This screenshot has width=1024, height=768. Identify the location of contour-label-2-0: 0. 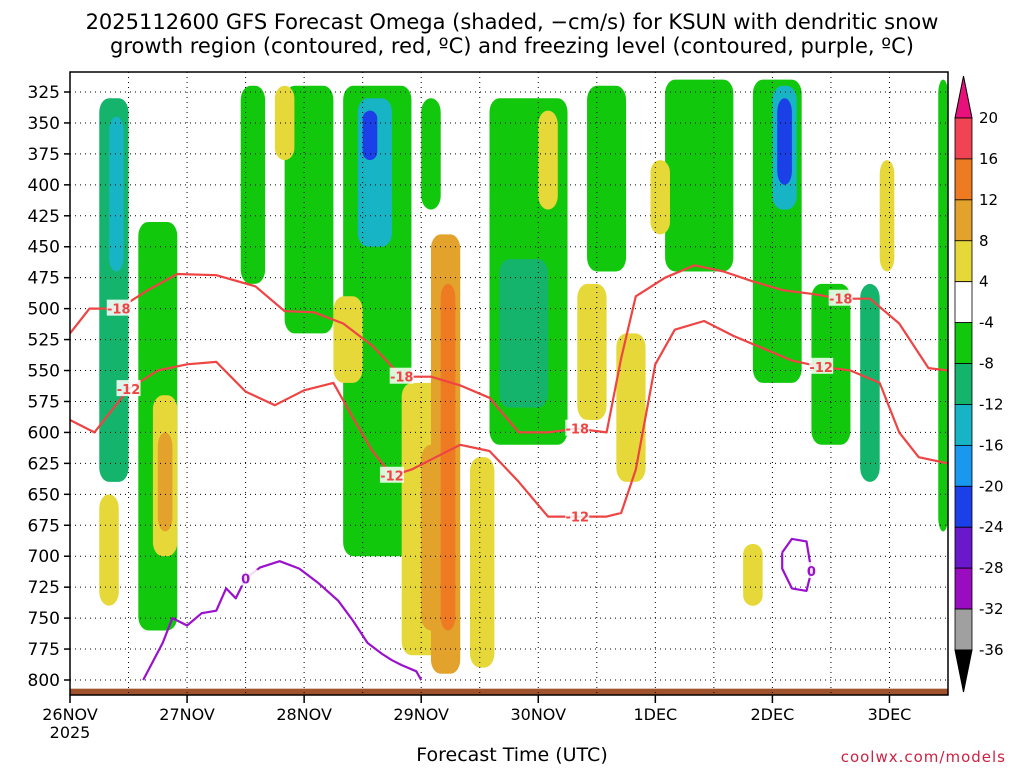
(245, 579).